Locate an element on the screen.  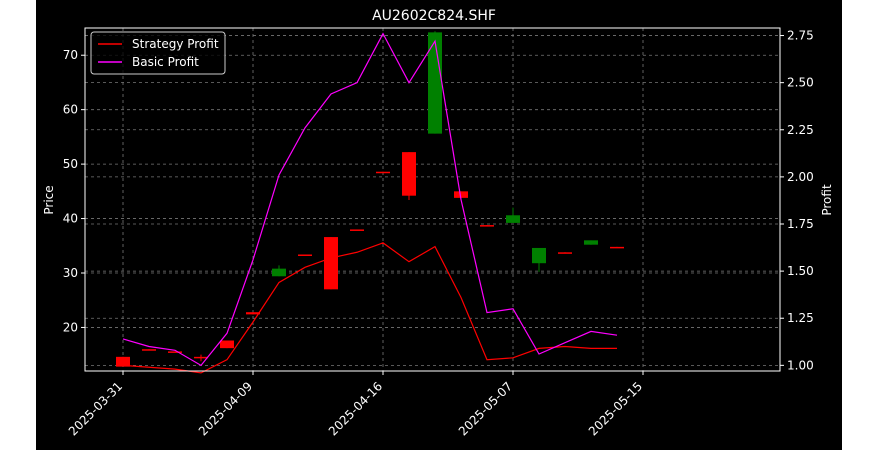
right-tick-label-5: 2.25 is located at coordinates (800, 130).